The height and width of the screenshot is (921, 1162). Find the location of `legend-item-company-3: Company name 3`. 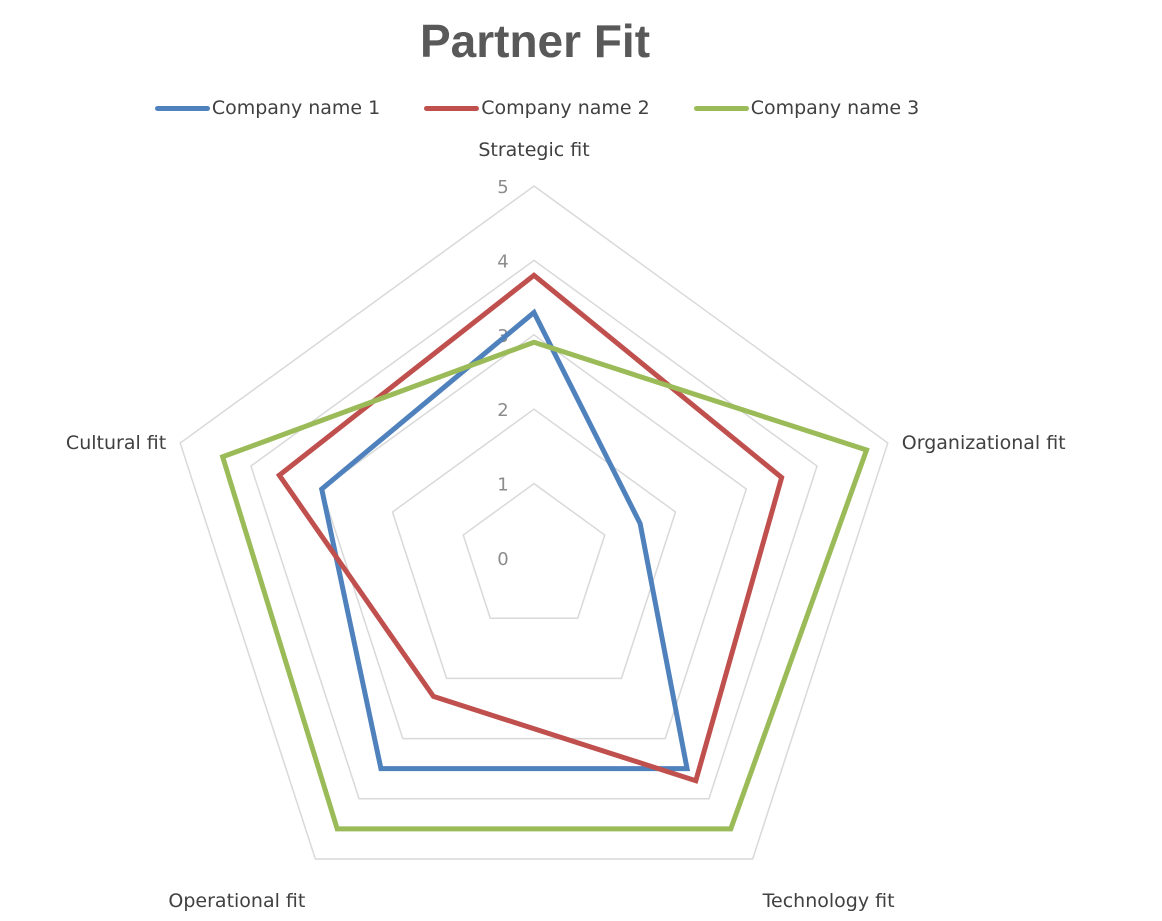

legend-item-company-3: Company name 3 is located at coordinates (806, 108).